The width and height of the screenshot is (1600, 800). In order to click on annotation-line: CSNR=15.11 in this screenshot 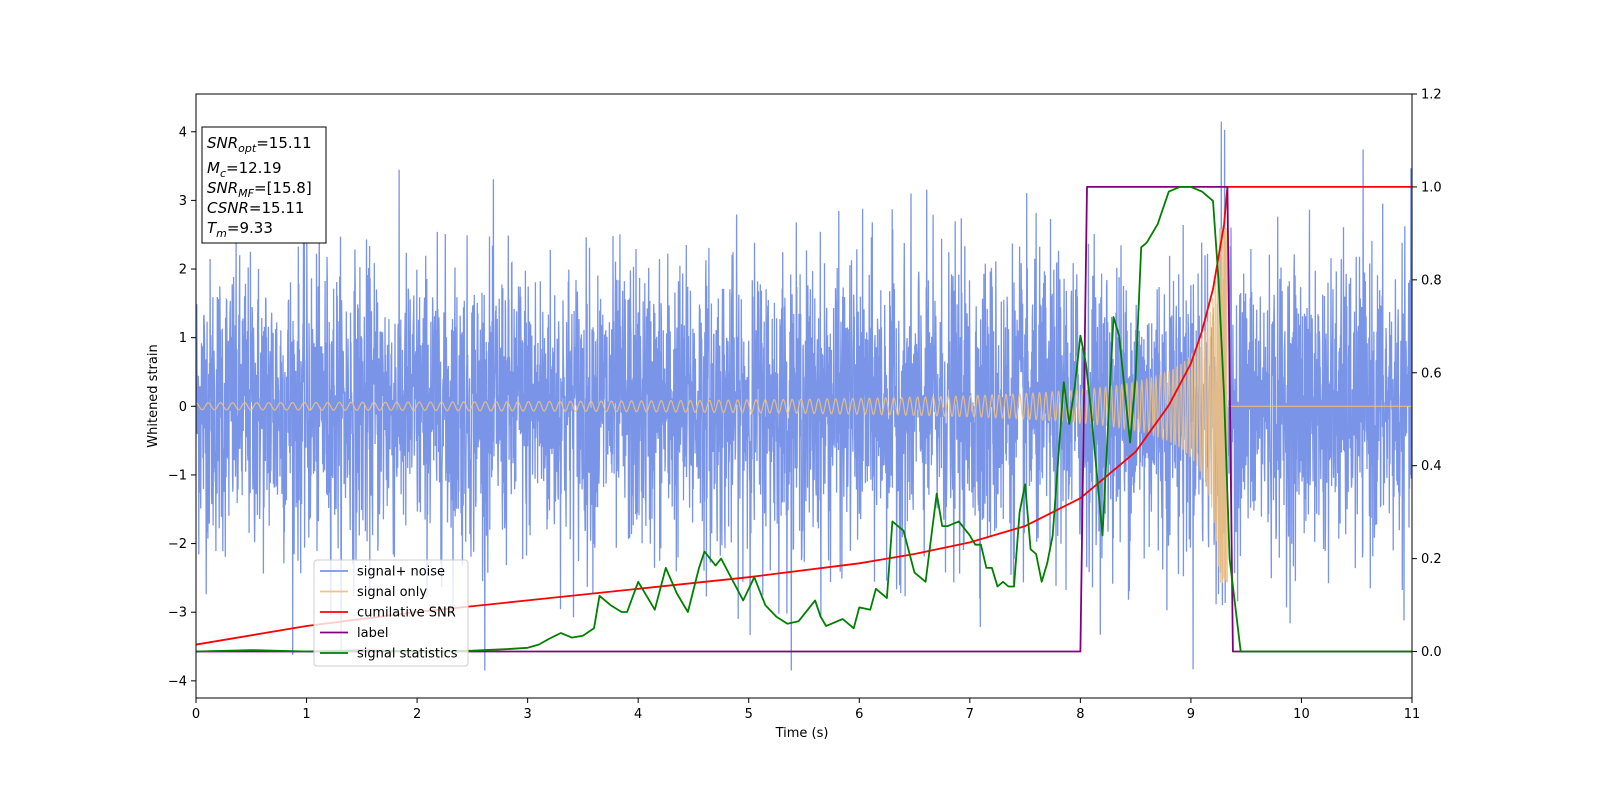, I will do `click(255, 208)`.